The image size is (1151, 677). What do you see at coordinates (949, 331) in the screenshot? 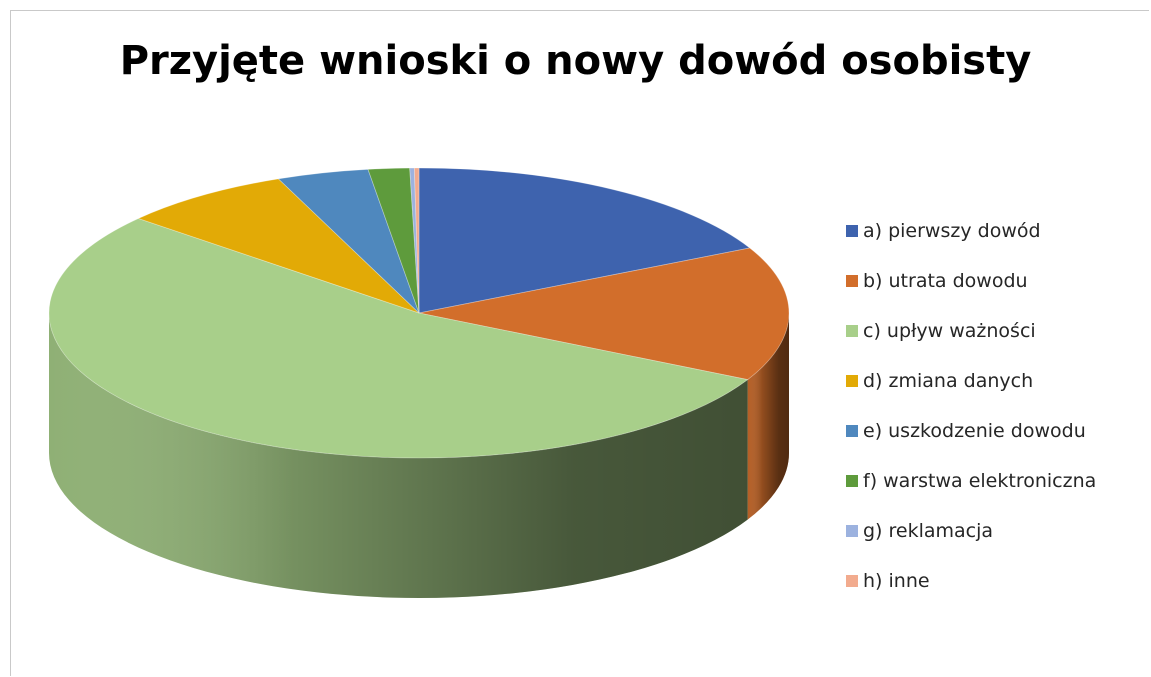
I see `legend-label: c) upływ ważności` at bounding box center [949, 331].